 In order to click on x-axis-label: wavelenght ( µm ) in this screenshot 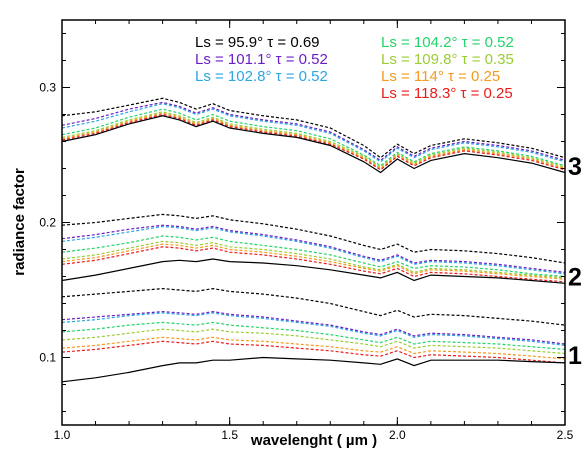, I will do `click(313, 440)`.